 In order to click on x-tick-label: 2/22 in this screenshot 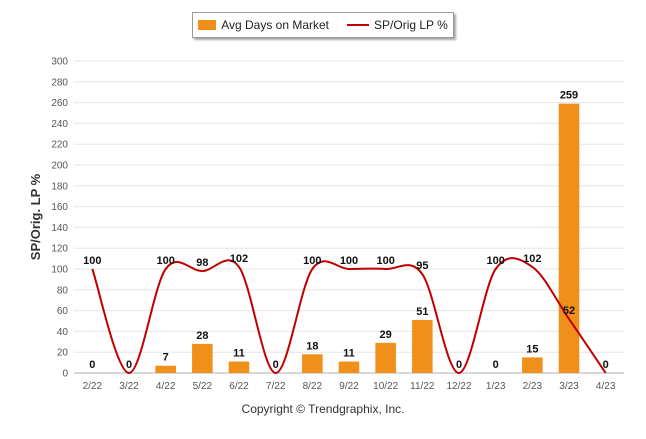, I will do `click(93, 386)`.